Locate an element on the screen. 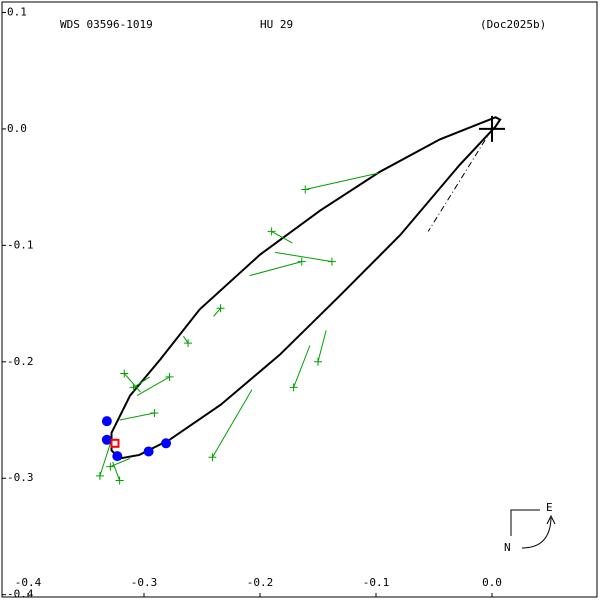  y-tick-label: 0.0 is located at coordinates (17, 128).